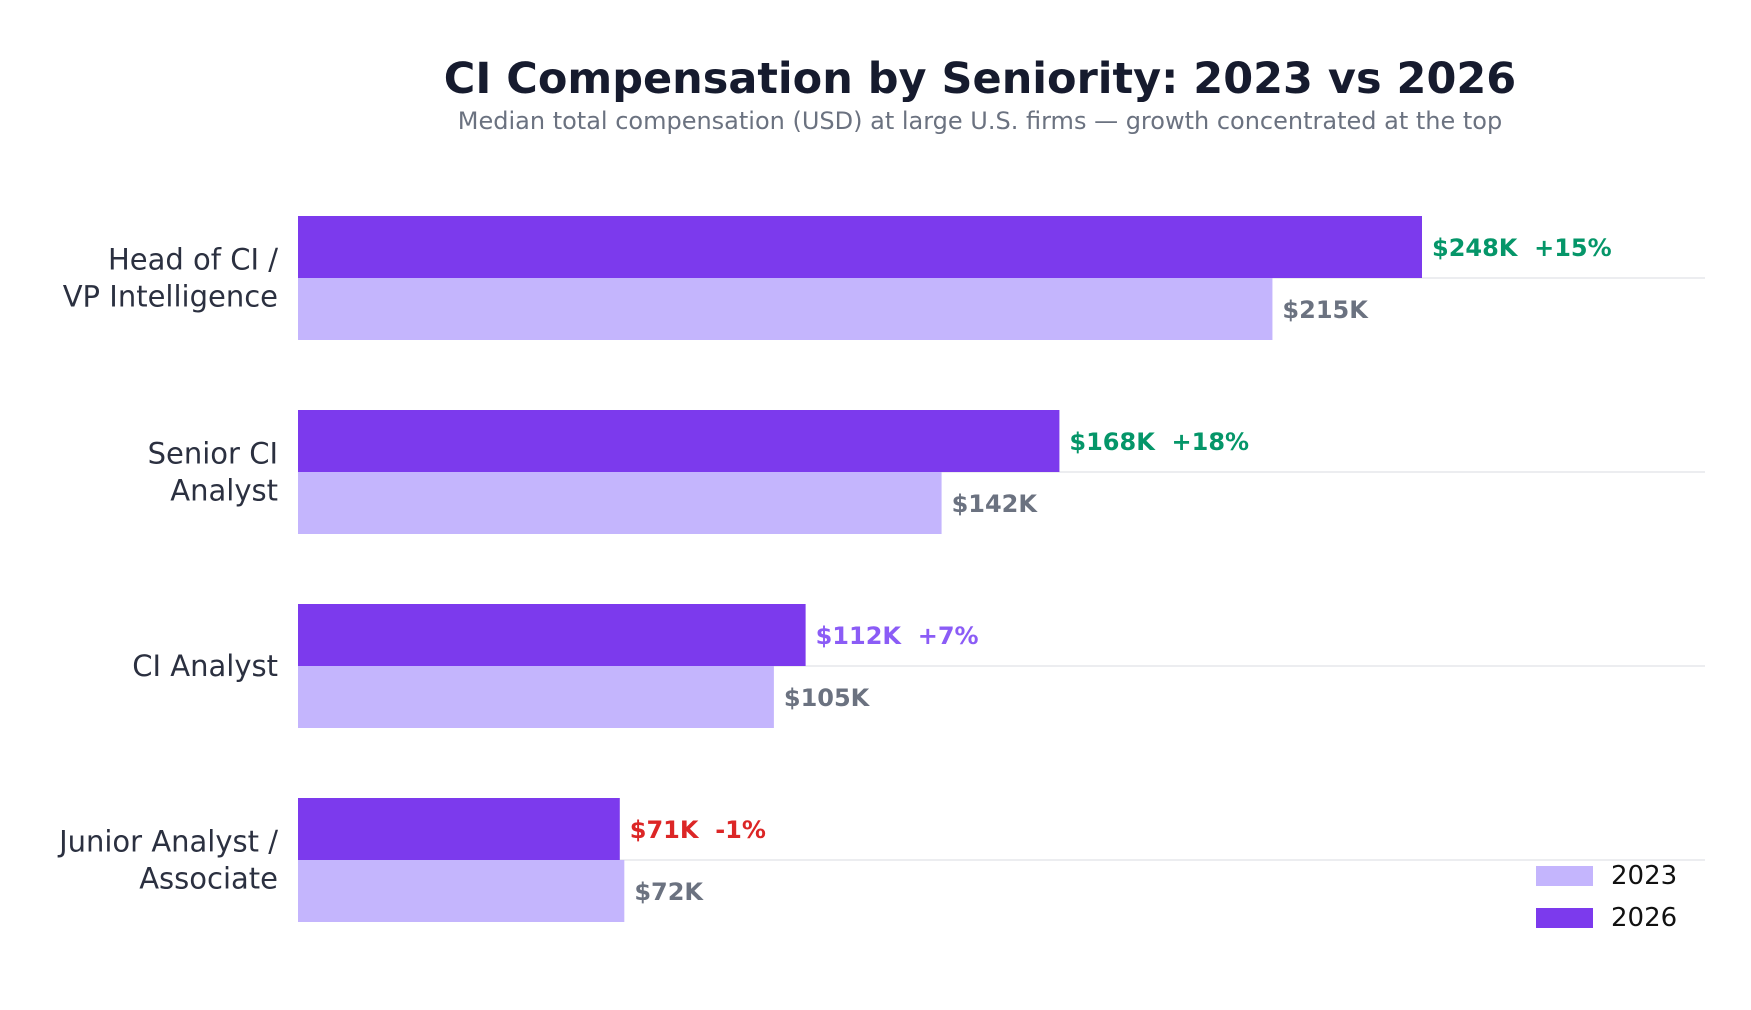 The height and width of the screenshot is (1010, 1751). Describe the element at coordinates (995, 504) in the screenshot. I see `data-label-2023: $142K` at that location.